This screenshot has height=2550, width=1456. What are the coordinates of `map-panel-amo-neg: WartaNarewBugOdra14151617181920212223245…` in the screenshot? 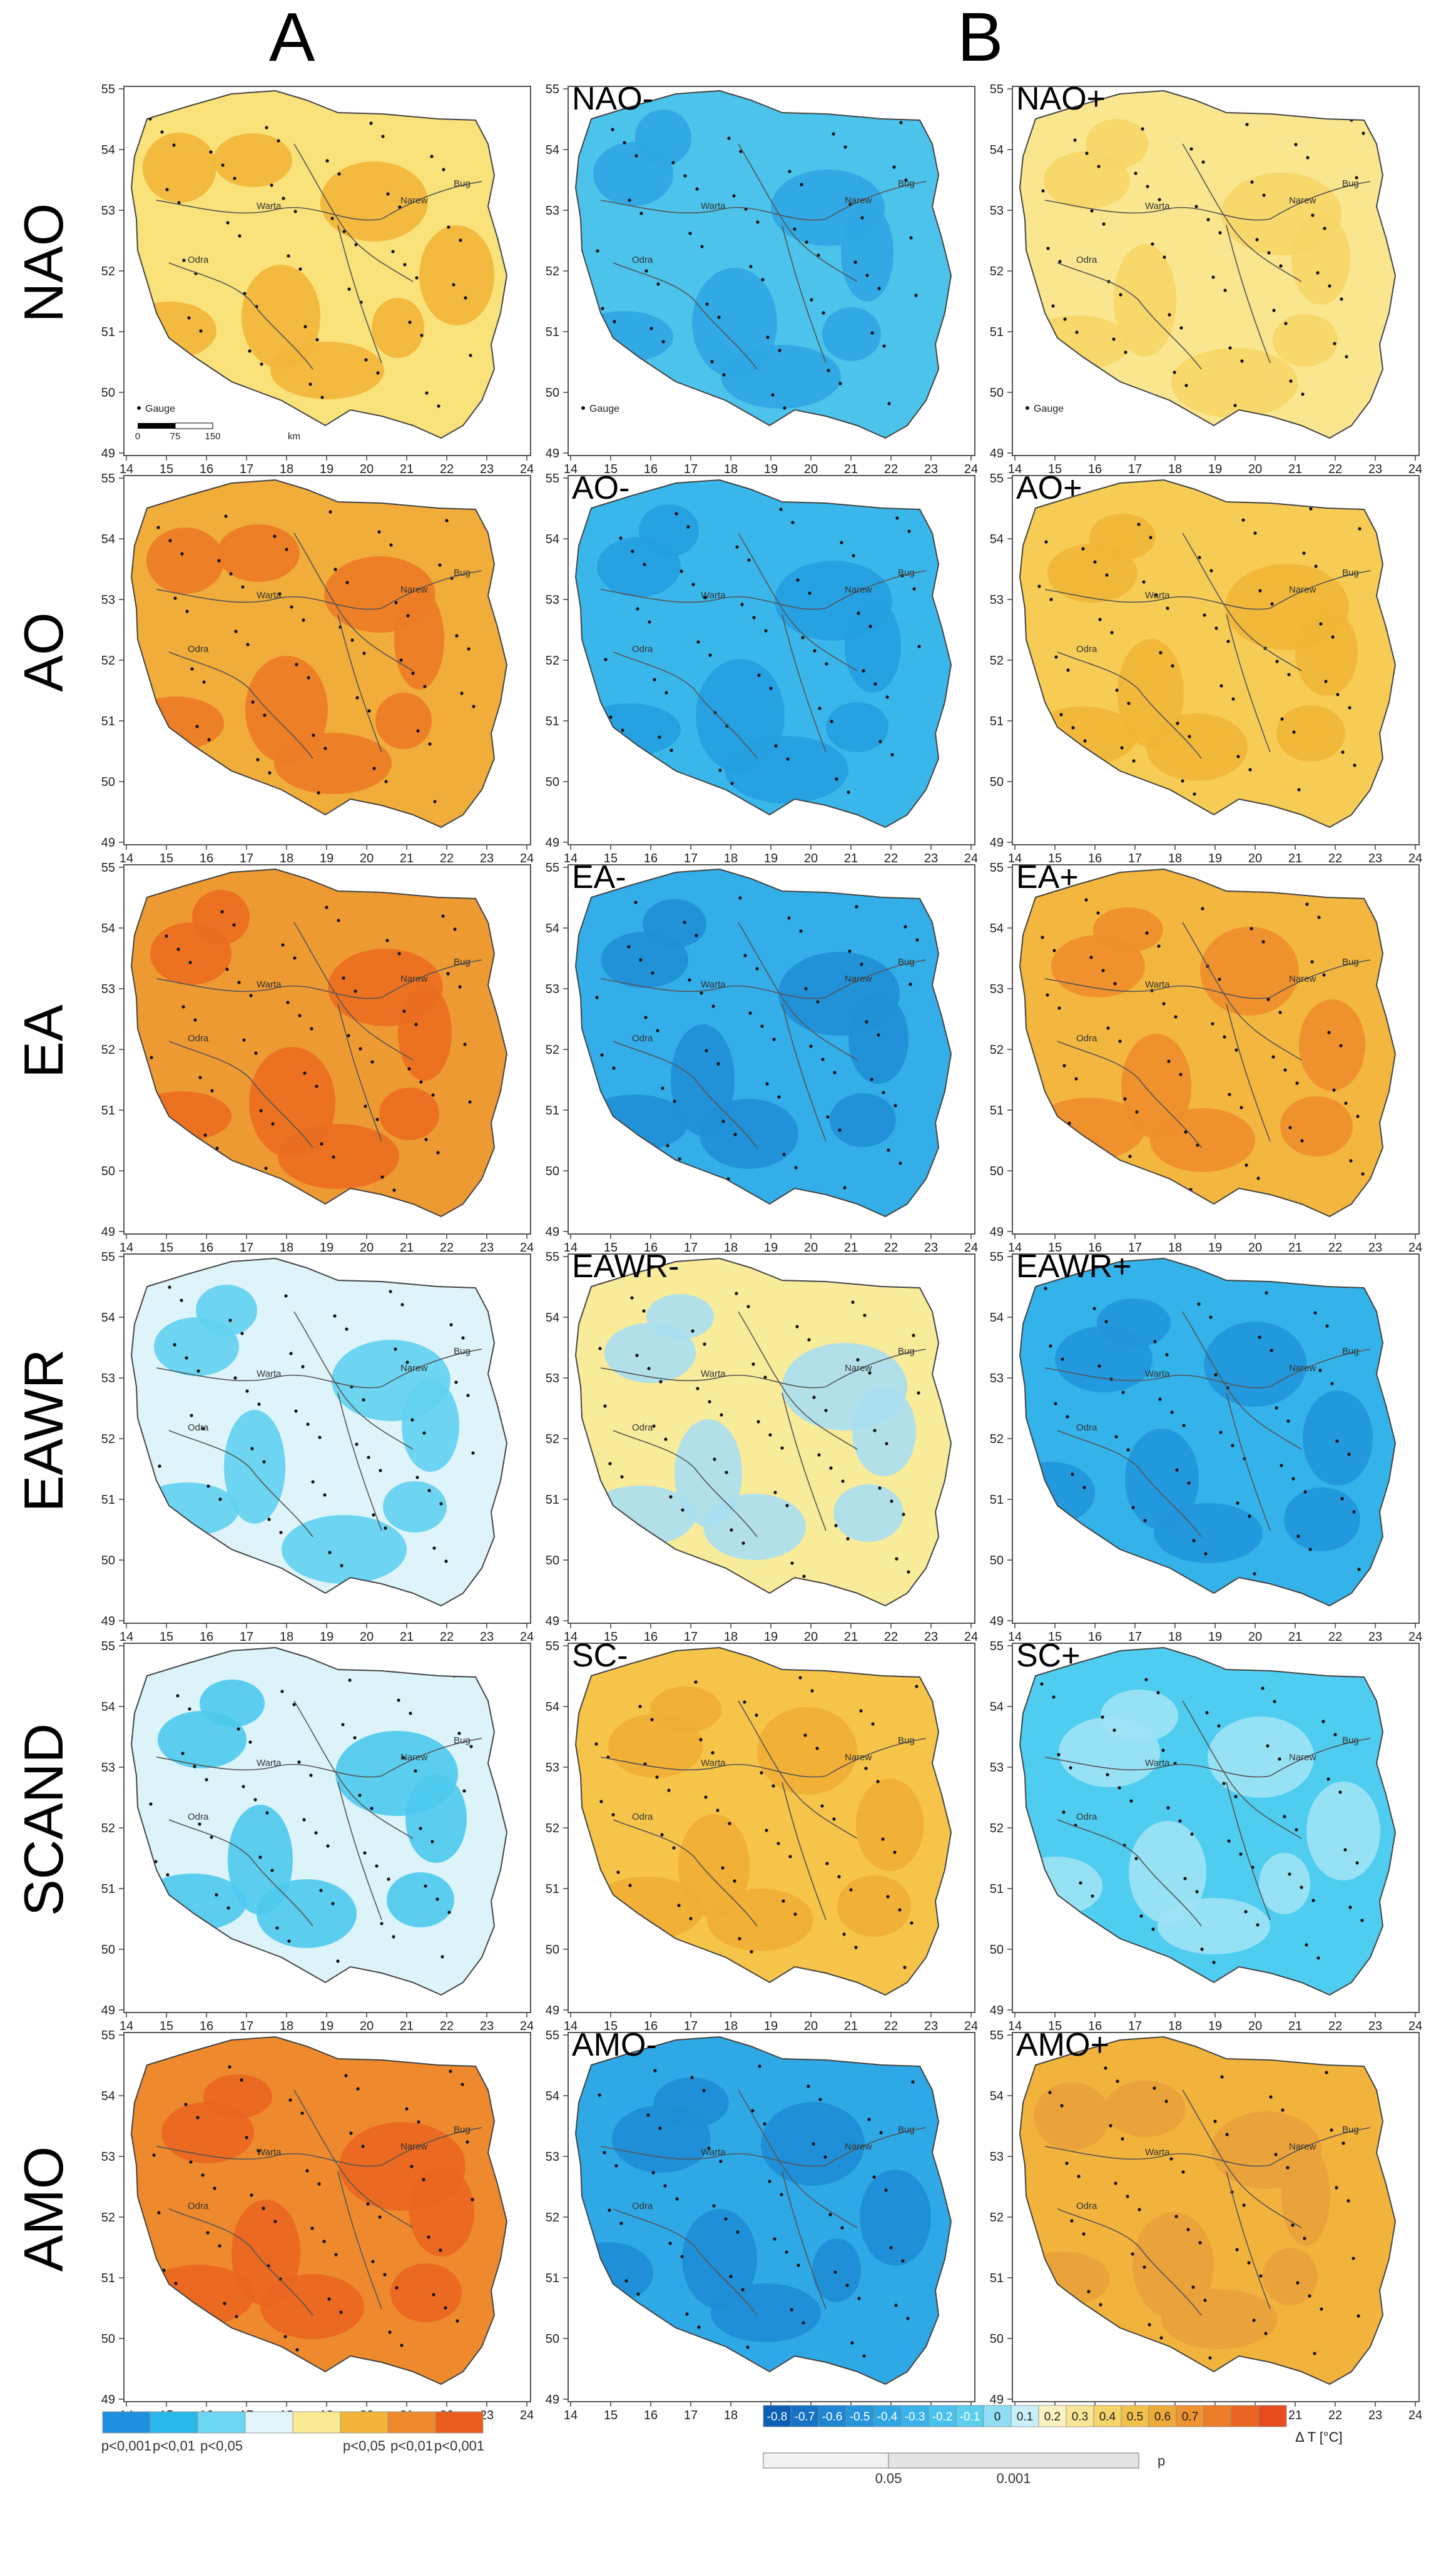 It's located at (757, 2222).